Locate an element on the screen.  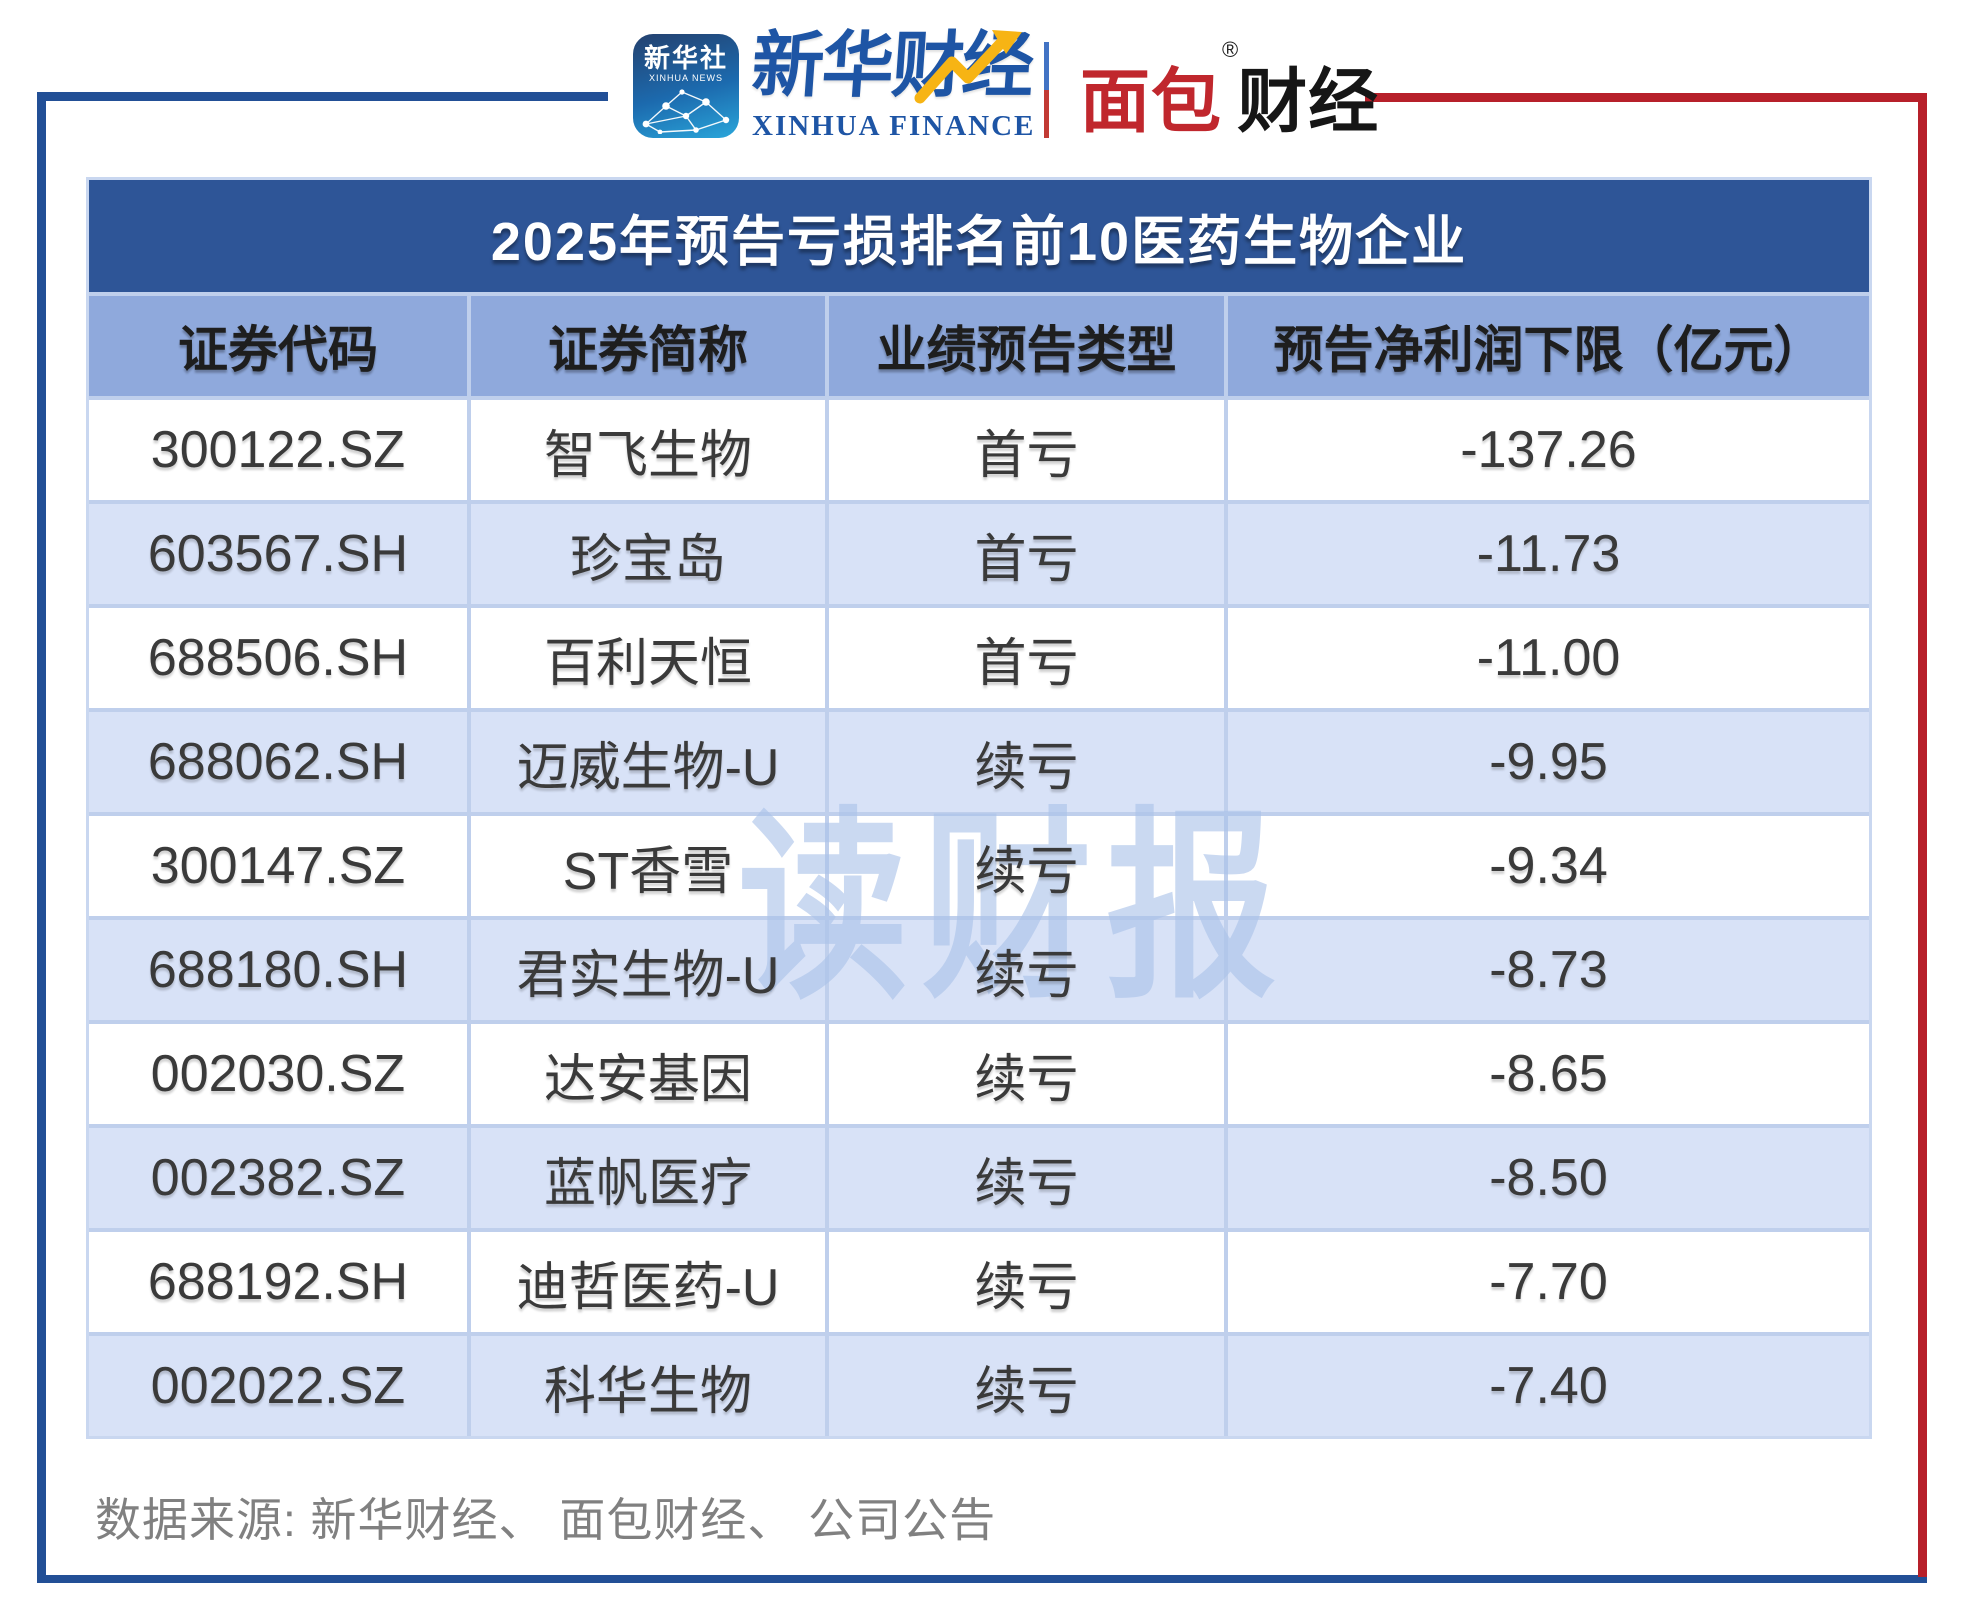
cell-text: 002022.SZ is located at coordinates (278, 1386).